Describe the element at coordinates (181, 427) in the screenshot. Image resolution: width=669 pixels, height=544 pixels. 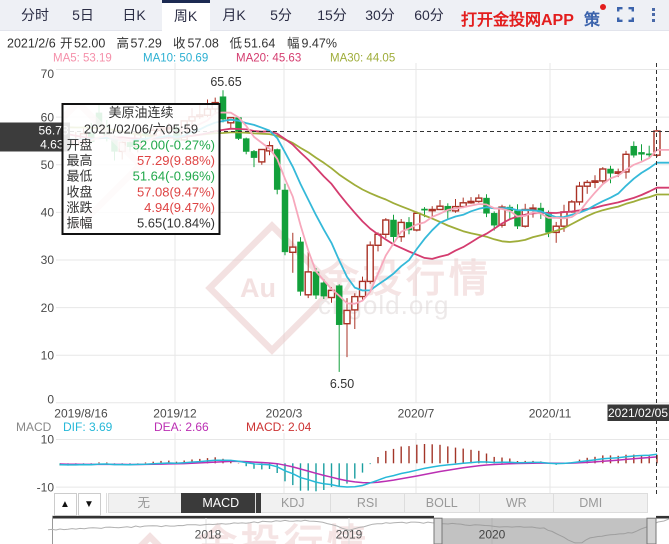
I see `svg-text: DEA: 2.66` at that location.